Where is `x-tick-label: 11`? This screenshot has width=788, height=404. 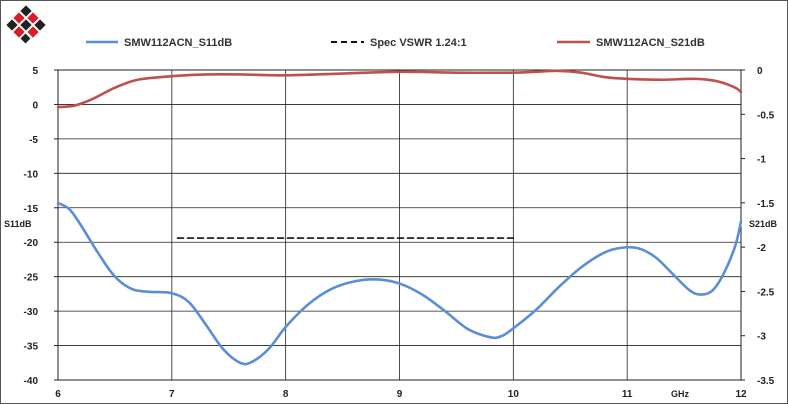 x-tick-label: 11 is located at coordinates (627, 394).